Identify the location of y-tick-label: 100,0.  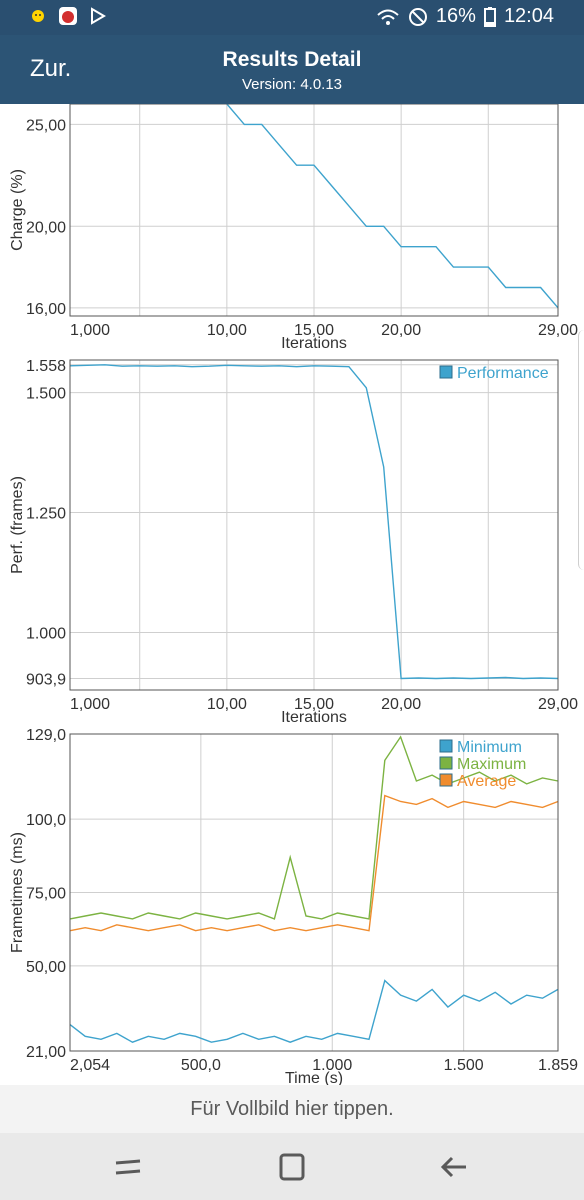
(46, 820).